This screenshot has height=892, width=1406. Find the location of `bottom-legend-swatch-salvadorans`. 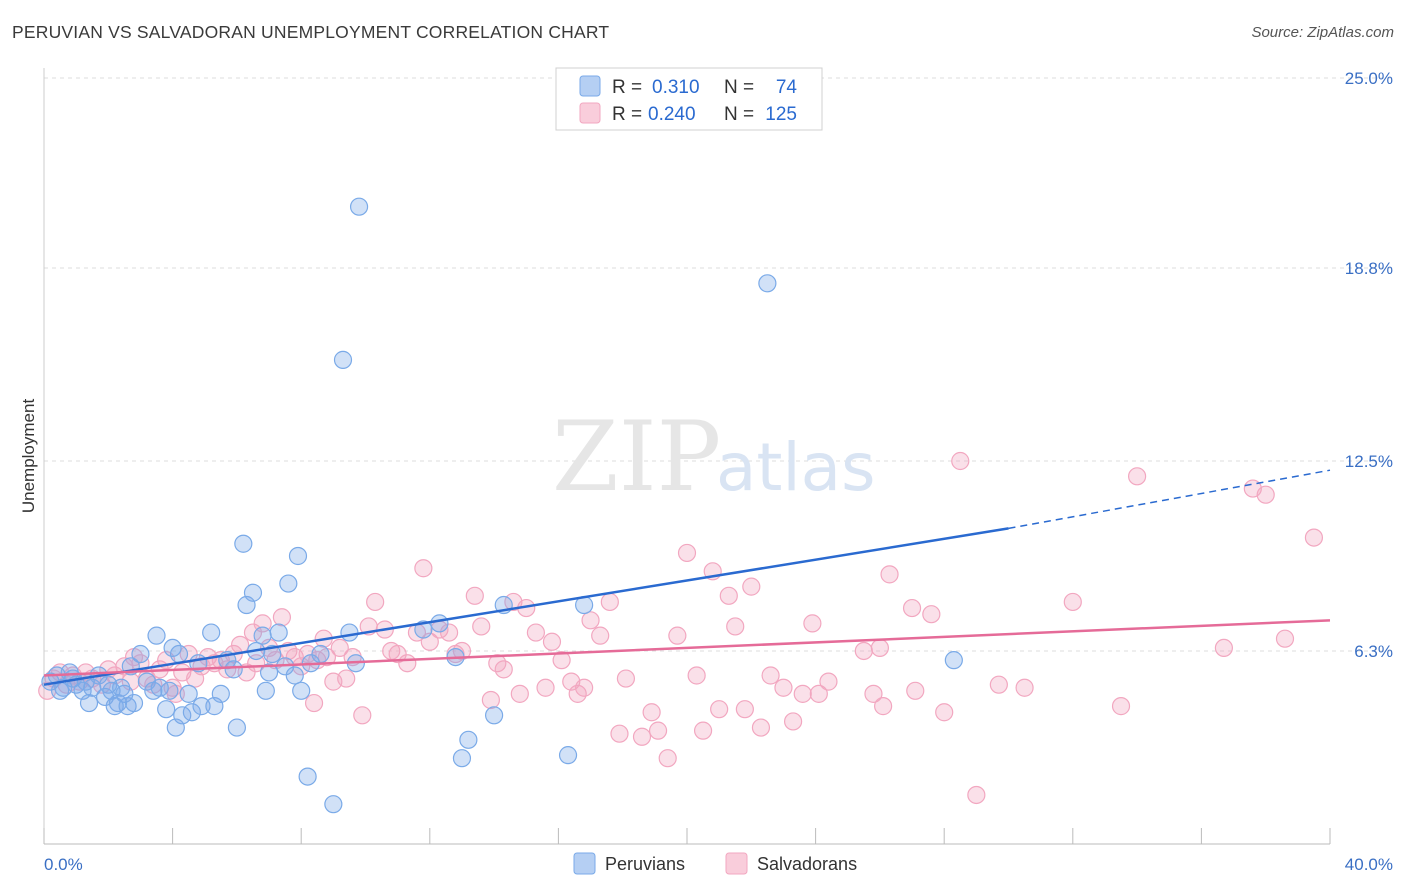

bottom-legend-swatch-salvadorans is located at coordinates (736, 863).